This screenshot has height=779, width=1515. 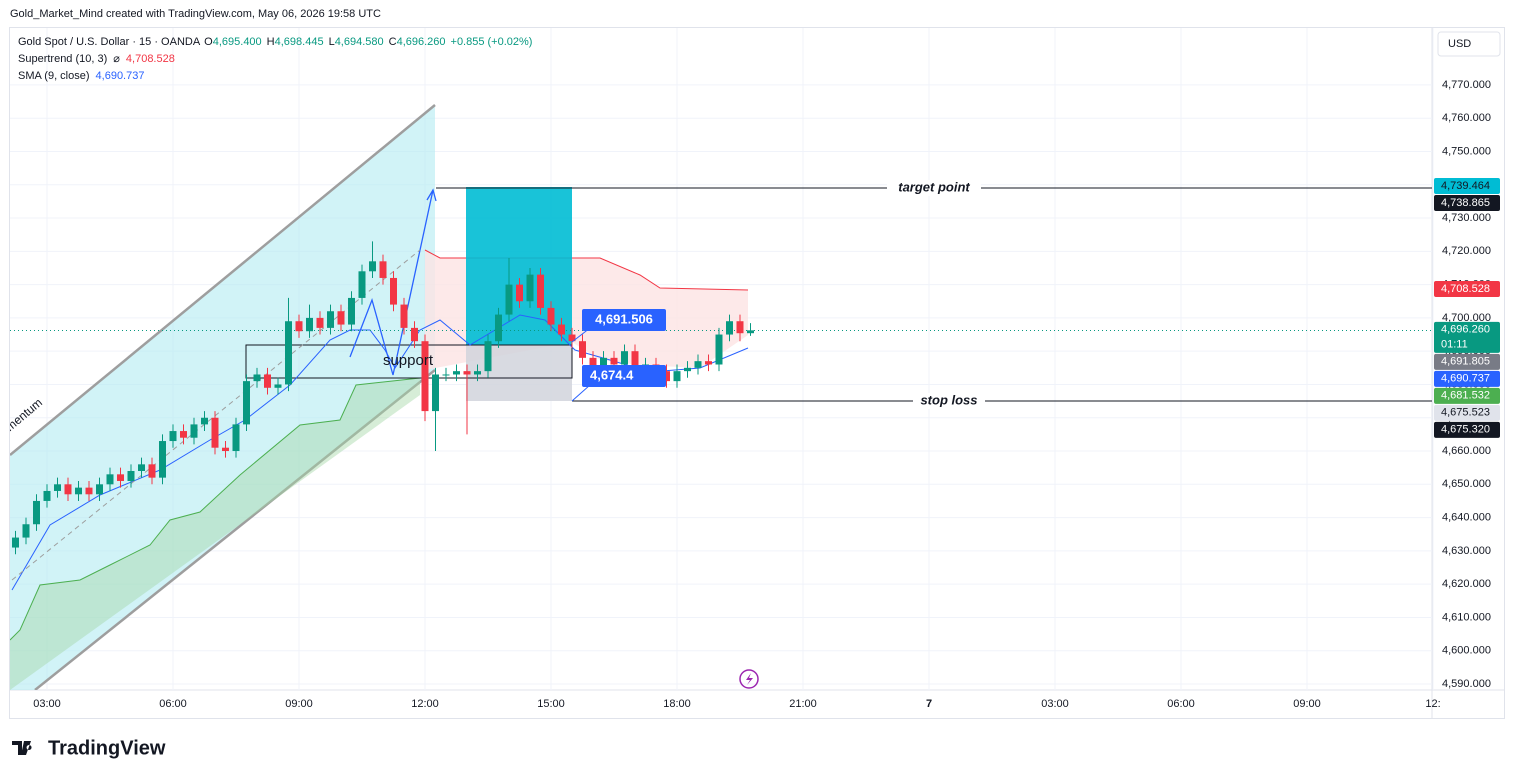 What do you see at coordinates (393, 42) in the screenshot?
I see `ohlc-key: C` at bounding box center [393, 42].